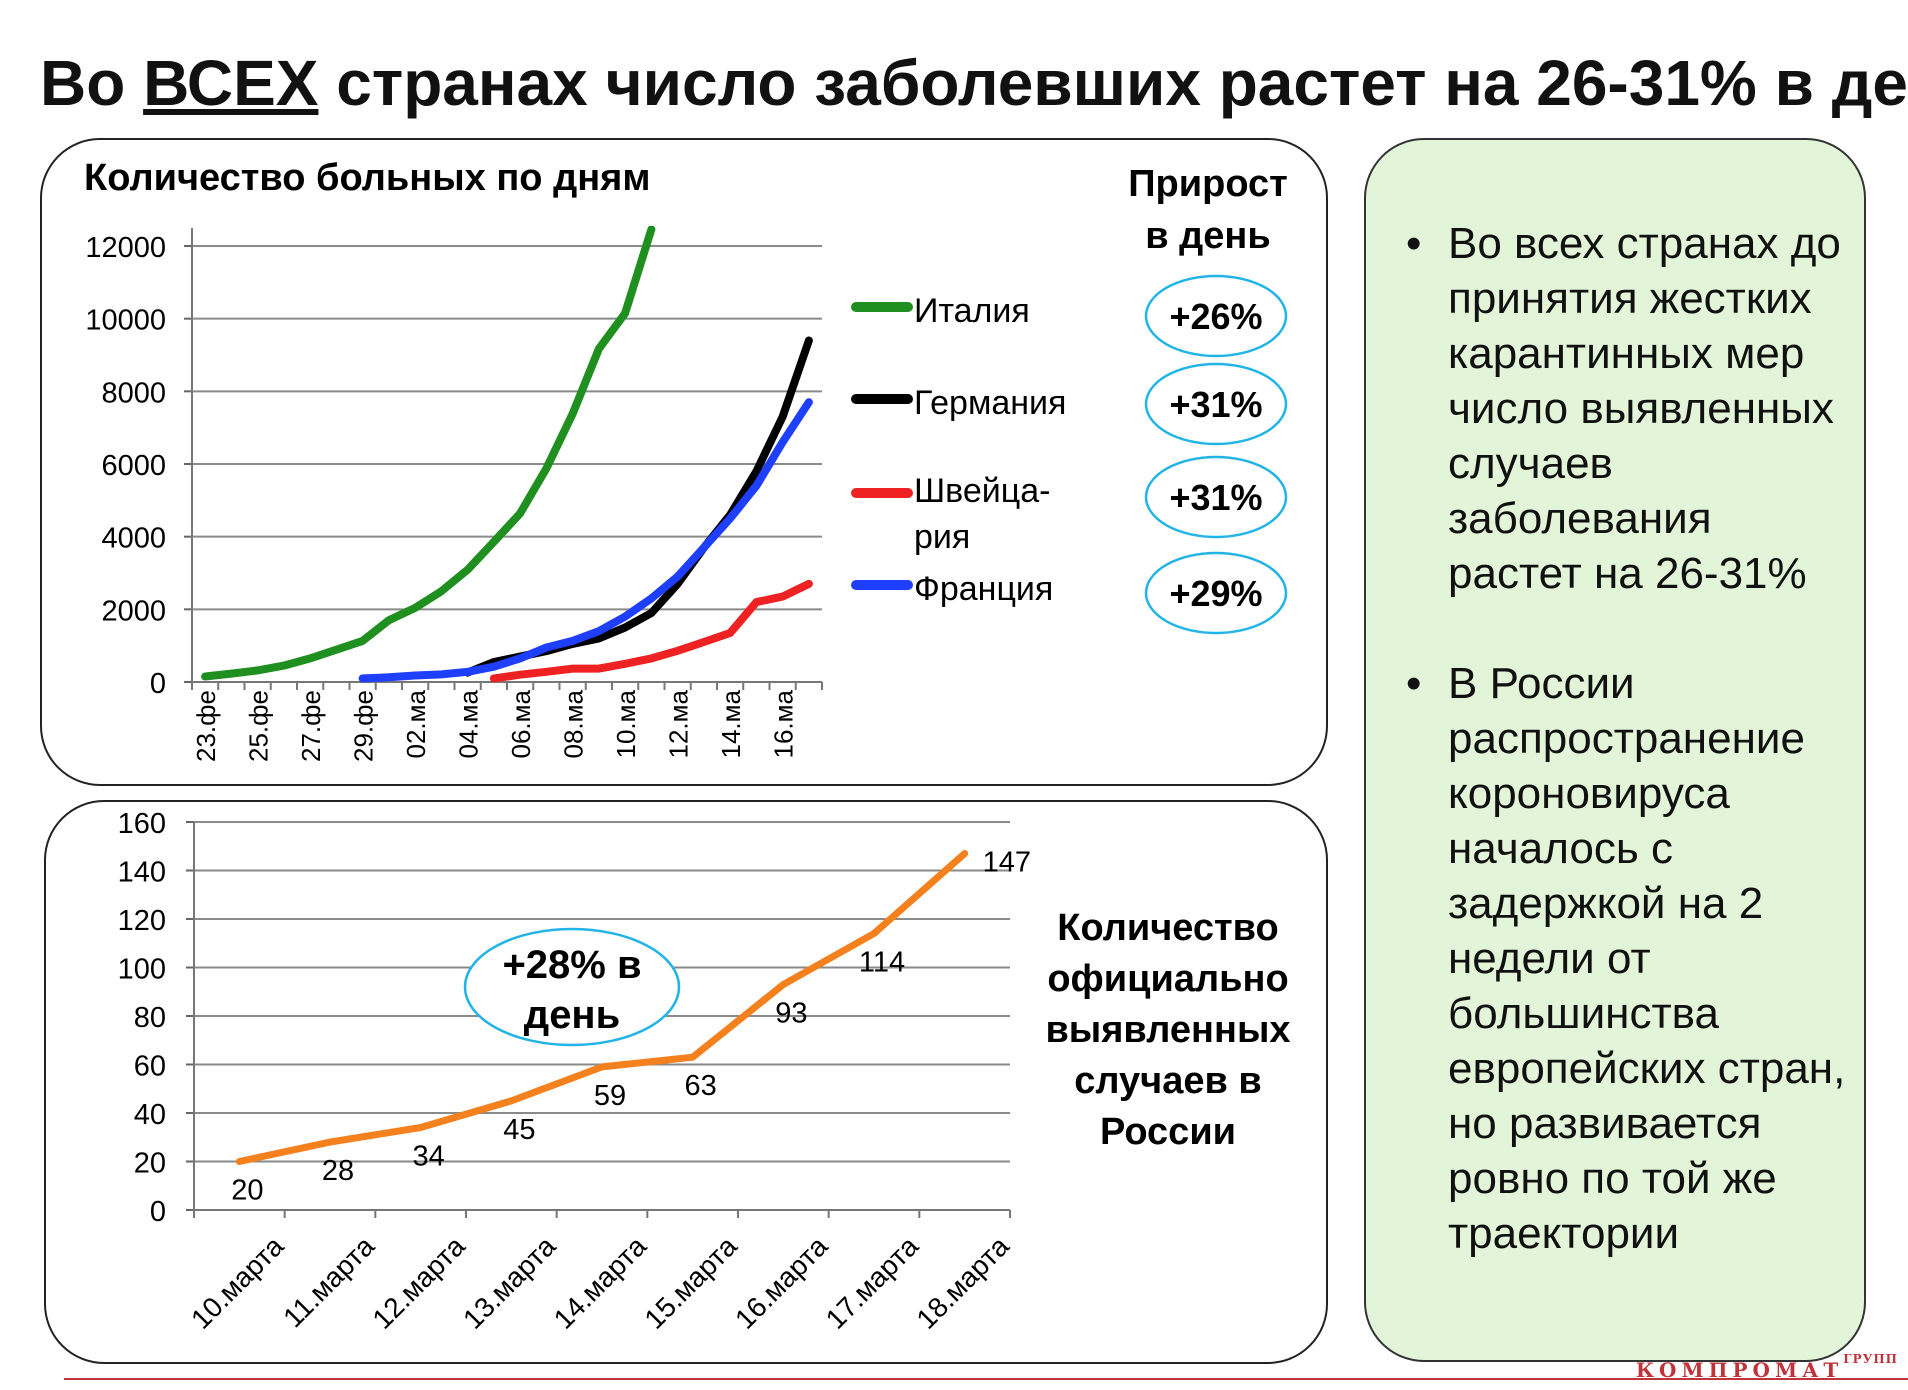 This screenshot has width=1908, height=1390. I want to click on footer-line, so click(986, 1379).